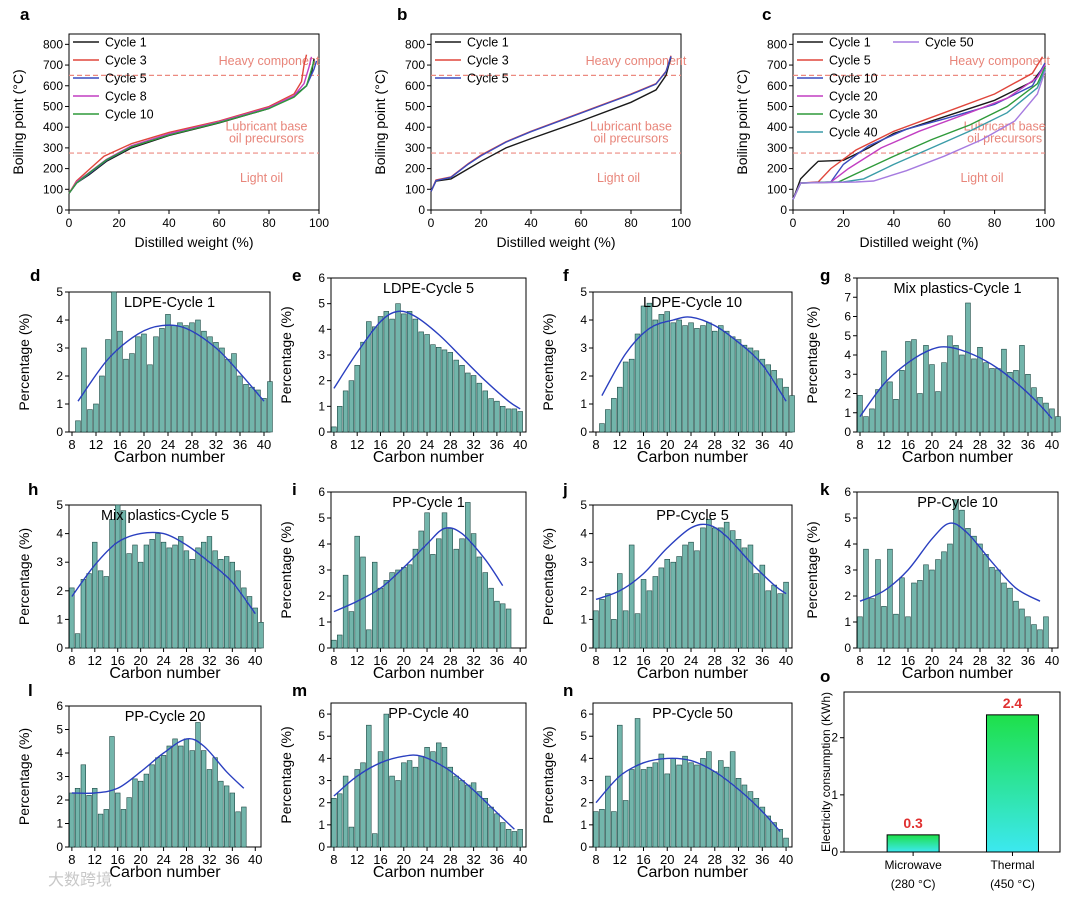 This screenshot has width=1080, height=897. What do you see at coordinates (402, 14) in the screenshot?
I see `panel-label: b` at bounding box center [402, 14].